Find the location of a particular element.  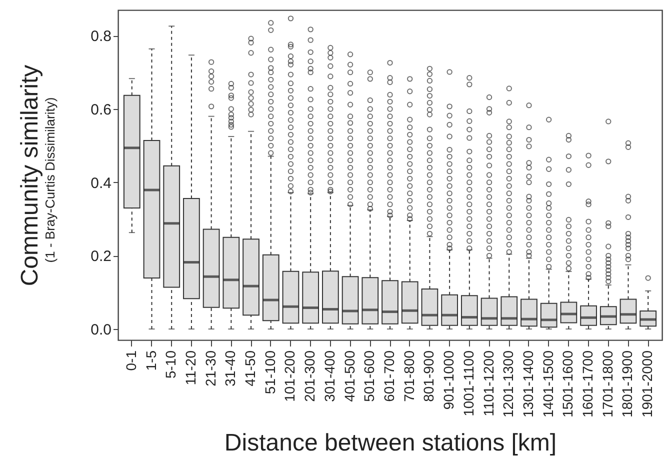

x-tick-label: 51-100 is located at coordinates (270, 372).